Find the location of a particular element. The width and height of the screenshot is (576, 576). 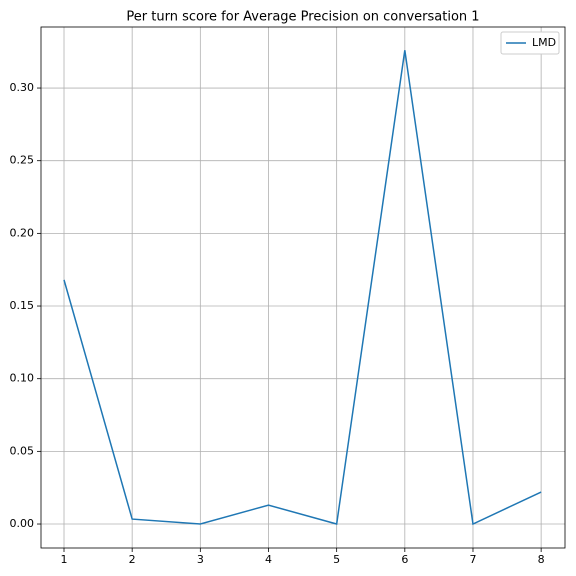

x-tick-label: 7 is located at coordinates (472, 559).